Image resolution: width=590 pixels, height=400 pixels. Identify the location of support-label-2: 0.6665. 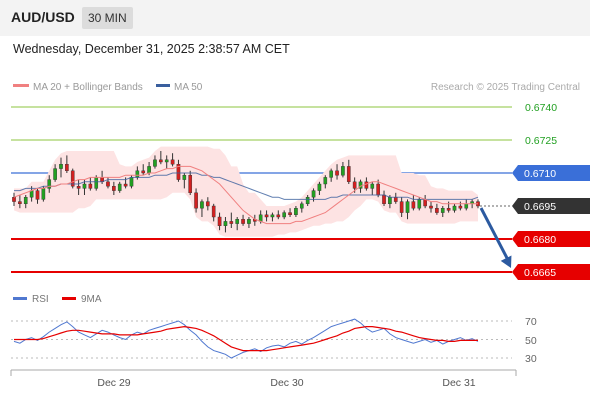
(551, 272).